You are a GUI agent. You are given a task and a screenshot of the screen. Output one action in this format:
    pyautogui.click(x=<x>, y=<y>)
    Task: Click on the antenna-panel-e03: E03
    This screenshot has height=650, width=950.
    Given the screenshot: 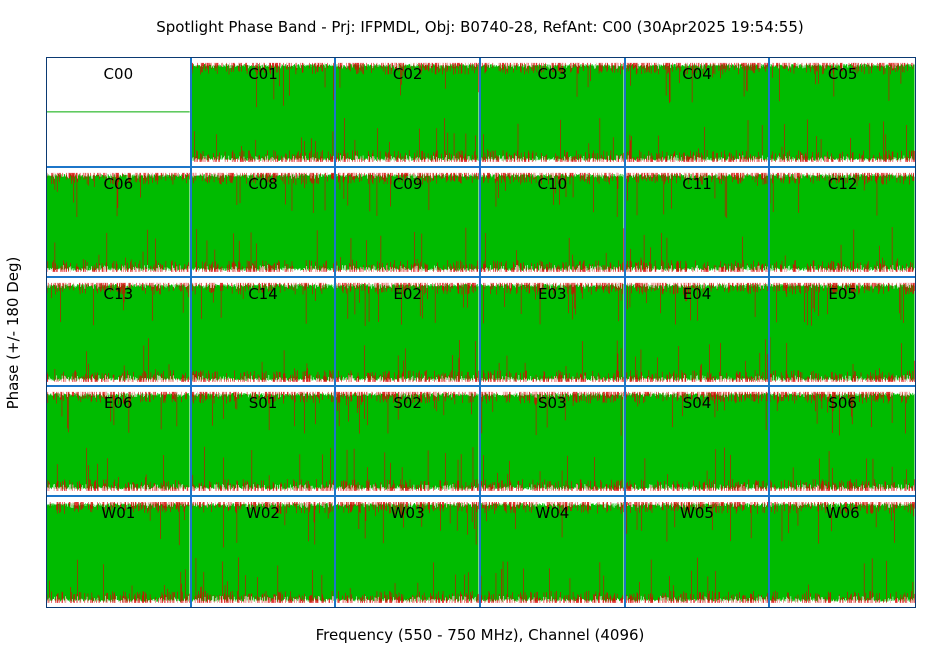 What is the action you would take?
    pyautogui.click(x=553, y=332)
    